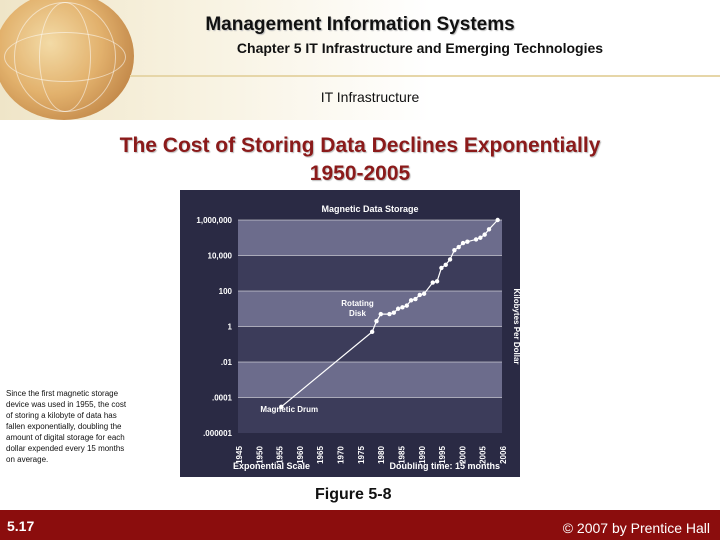 The width and height of the screenshot is (720, 540). What do you see at coordinates (369, 209) in the screenshot?
I see `chart-title: Magnetic Data Storage` at bounding box center [369, 209].